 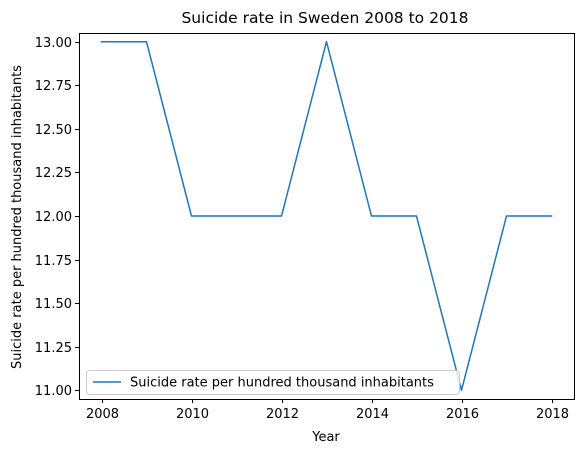 I want to click on y-tick-label: 12.00, so click(x=53, y=217).